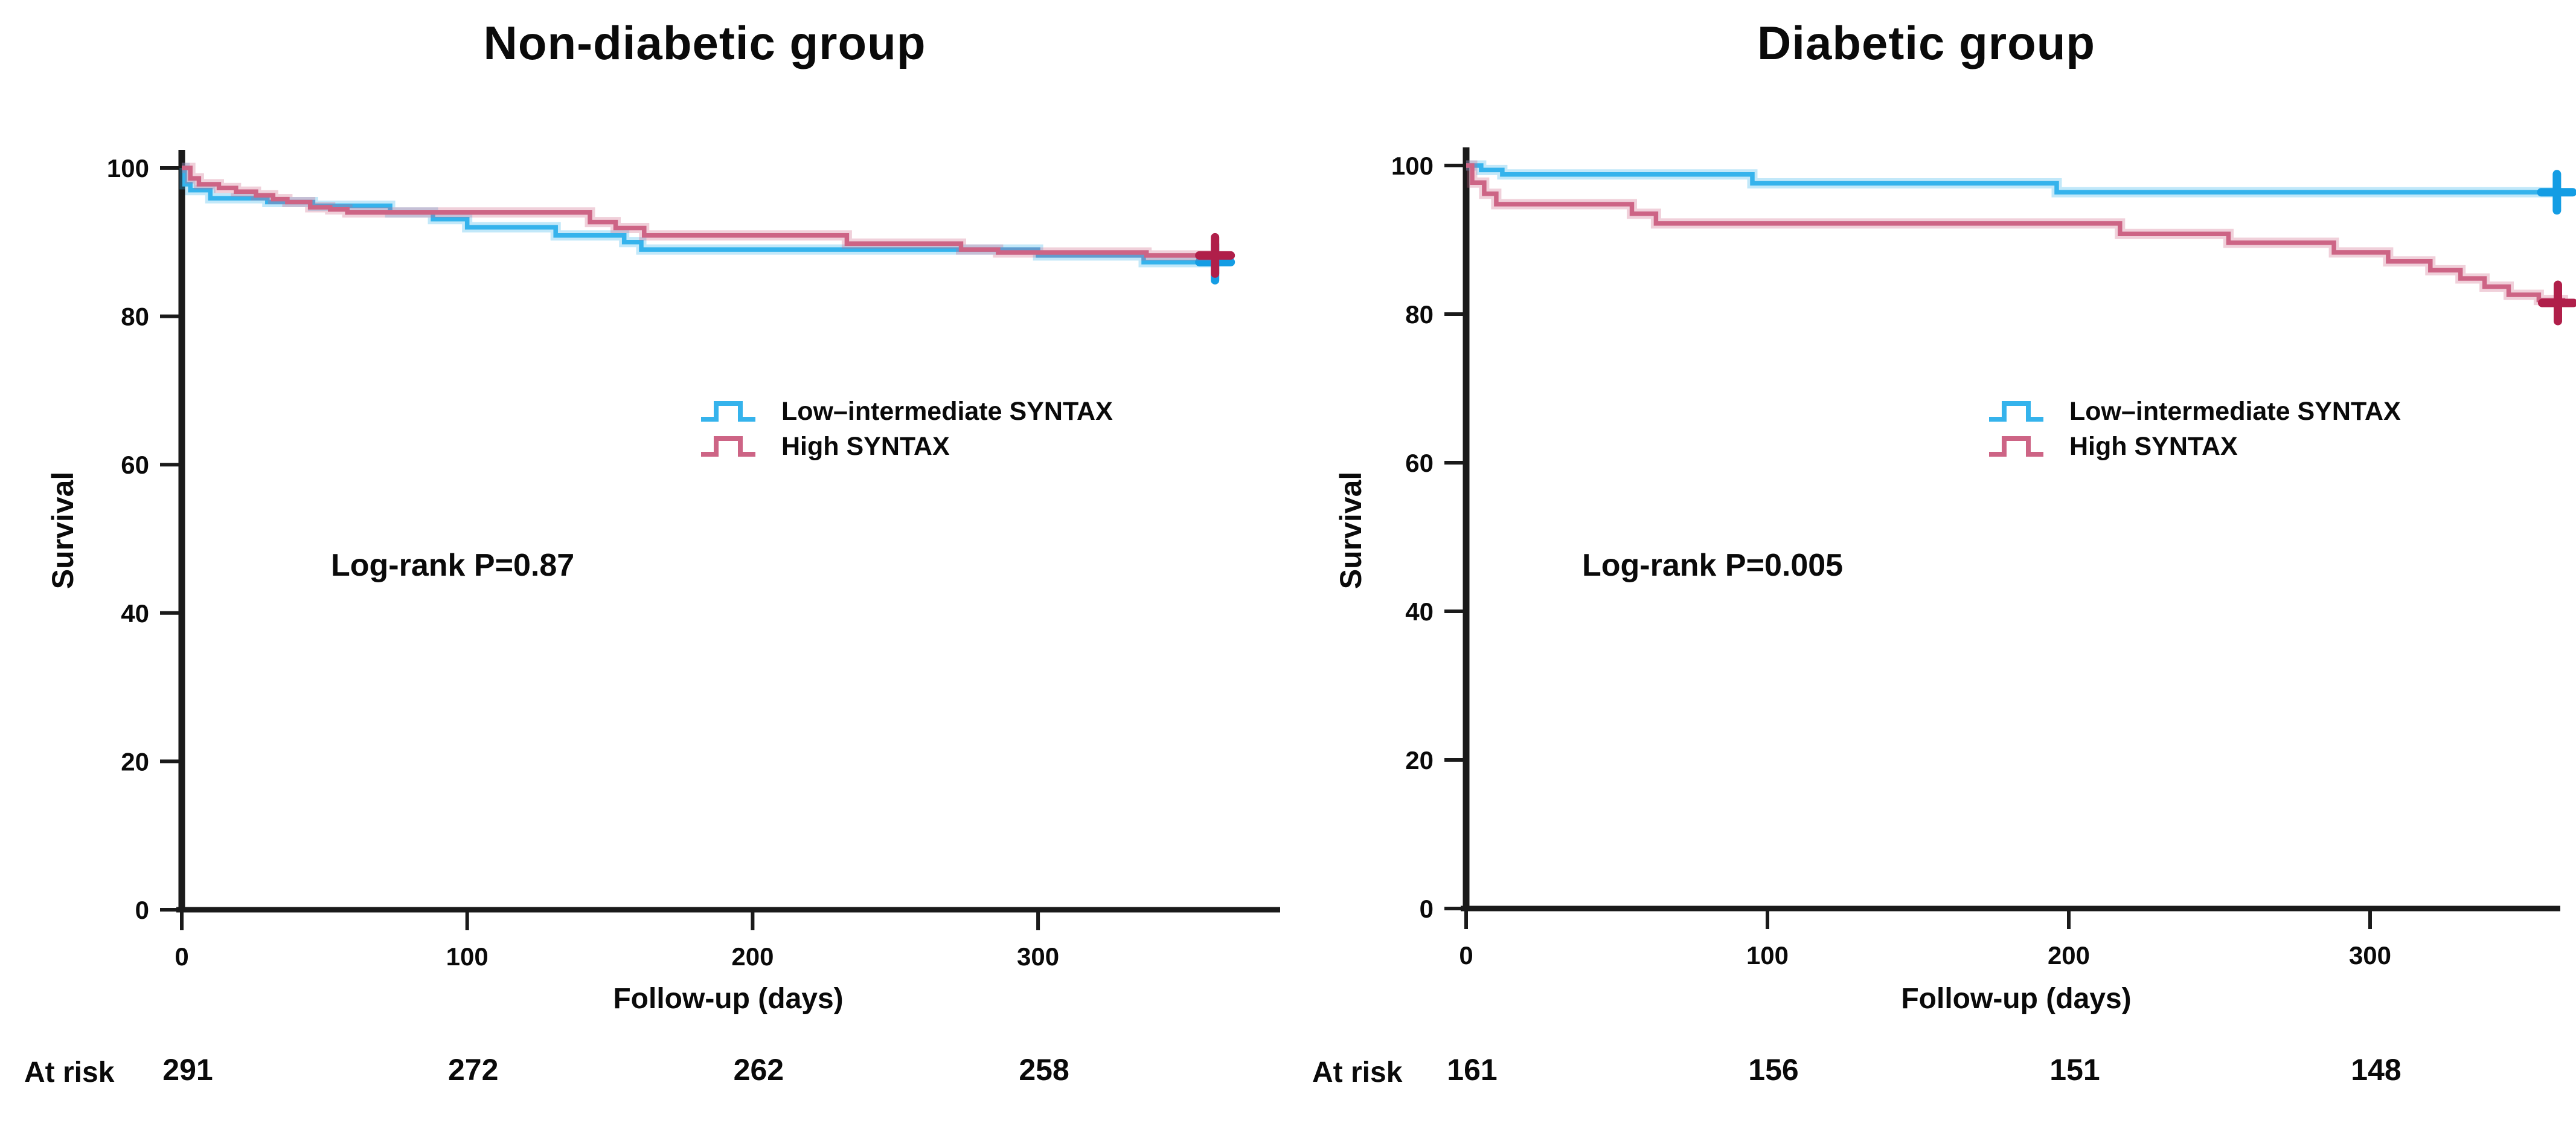  What do you see at coordinates (1773, 1070) in the screenshot?
I see `at-risk-count: 156` at bounding box center [1773, 1070].